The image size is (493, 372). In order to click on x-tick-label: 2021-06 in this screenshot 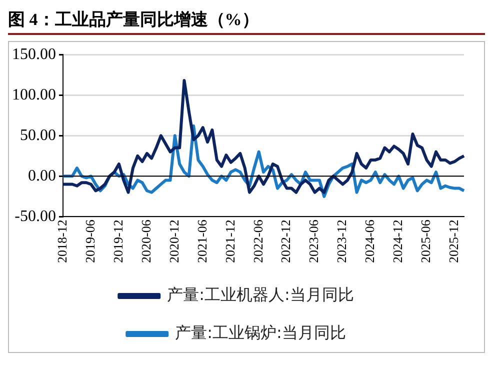, I will do `click(202, 241)`.